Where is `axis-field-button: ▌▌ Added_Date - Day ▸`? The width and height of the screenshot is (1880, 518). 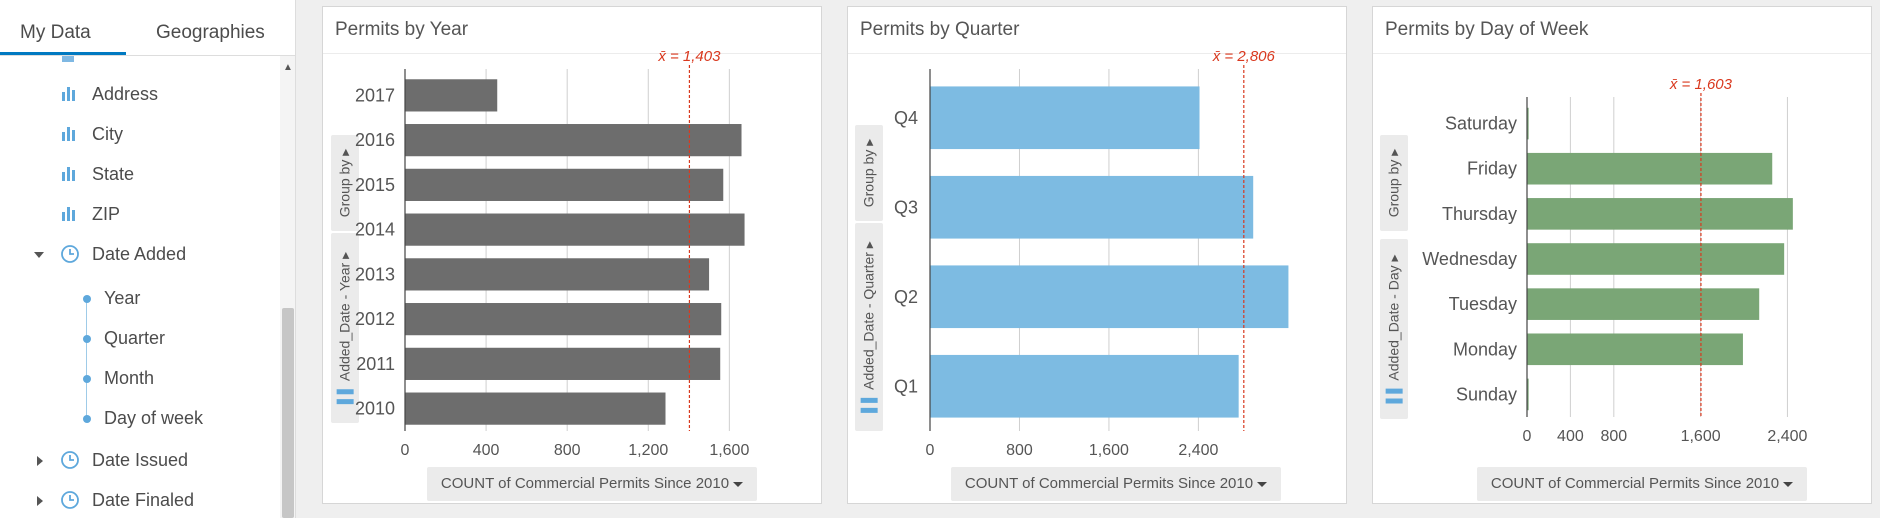
axis-field-button: ▌▌ Added_Date - Day ▸ is located at coordinates (1394, 329).